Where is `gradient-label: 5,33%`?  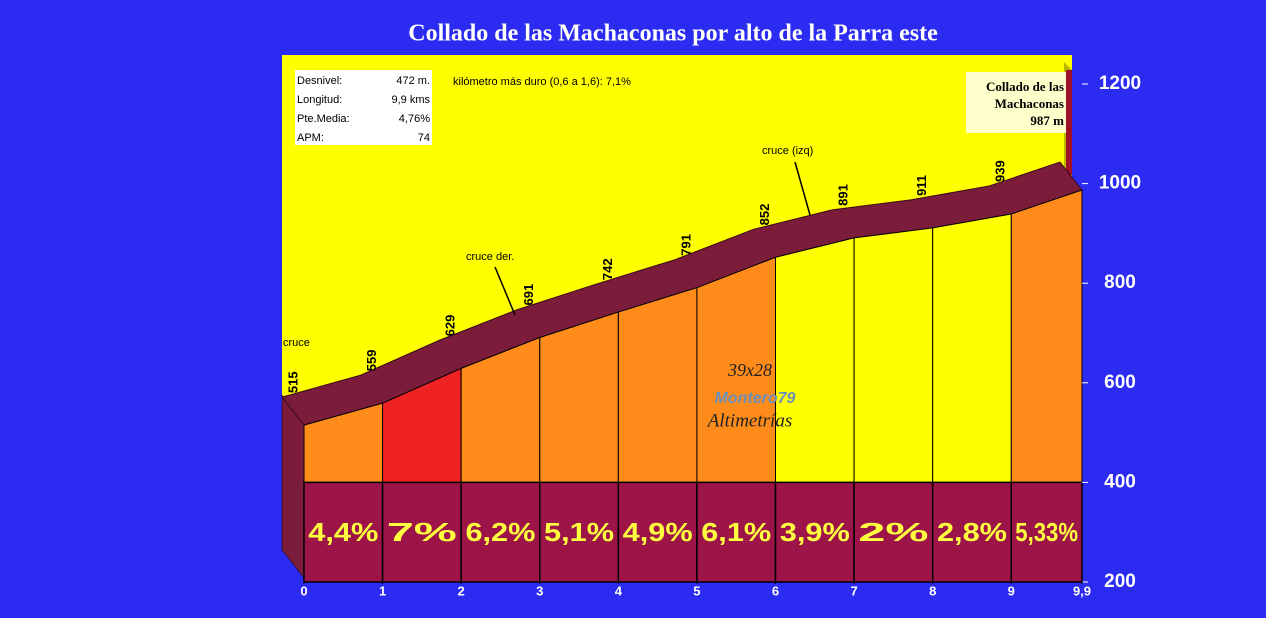 gradient-label: 5,33% is located at coordinates (1046, 532).